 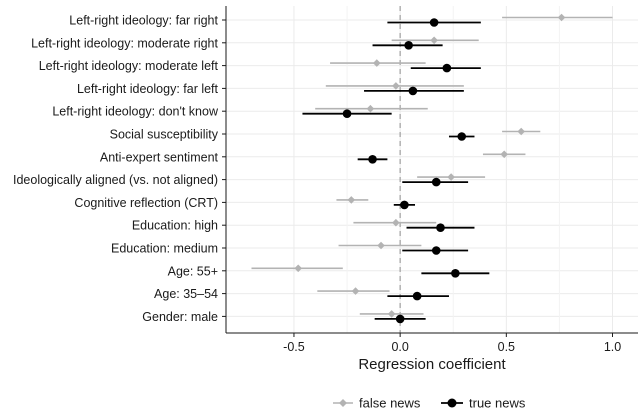 I want to click on legend-false-news-icon, so click(x=343, y=403).